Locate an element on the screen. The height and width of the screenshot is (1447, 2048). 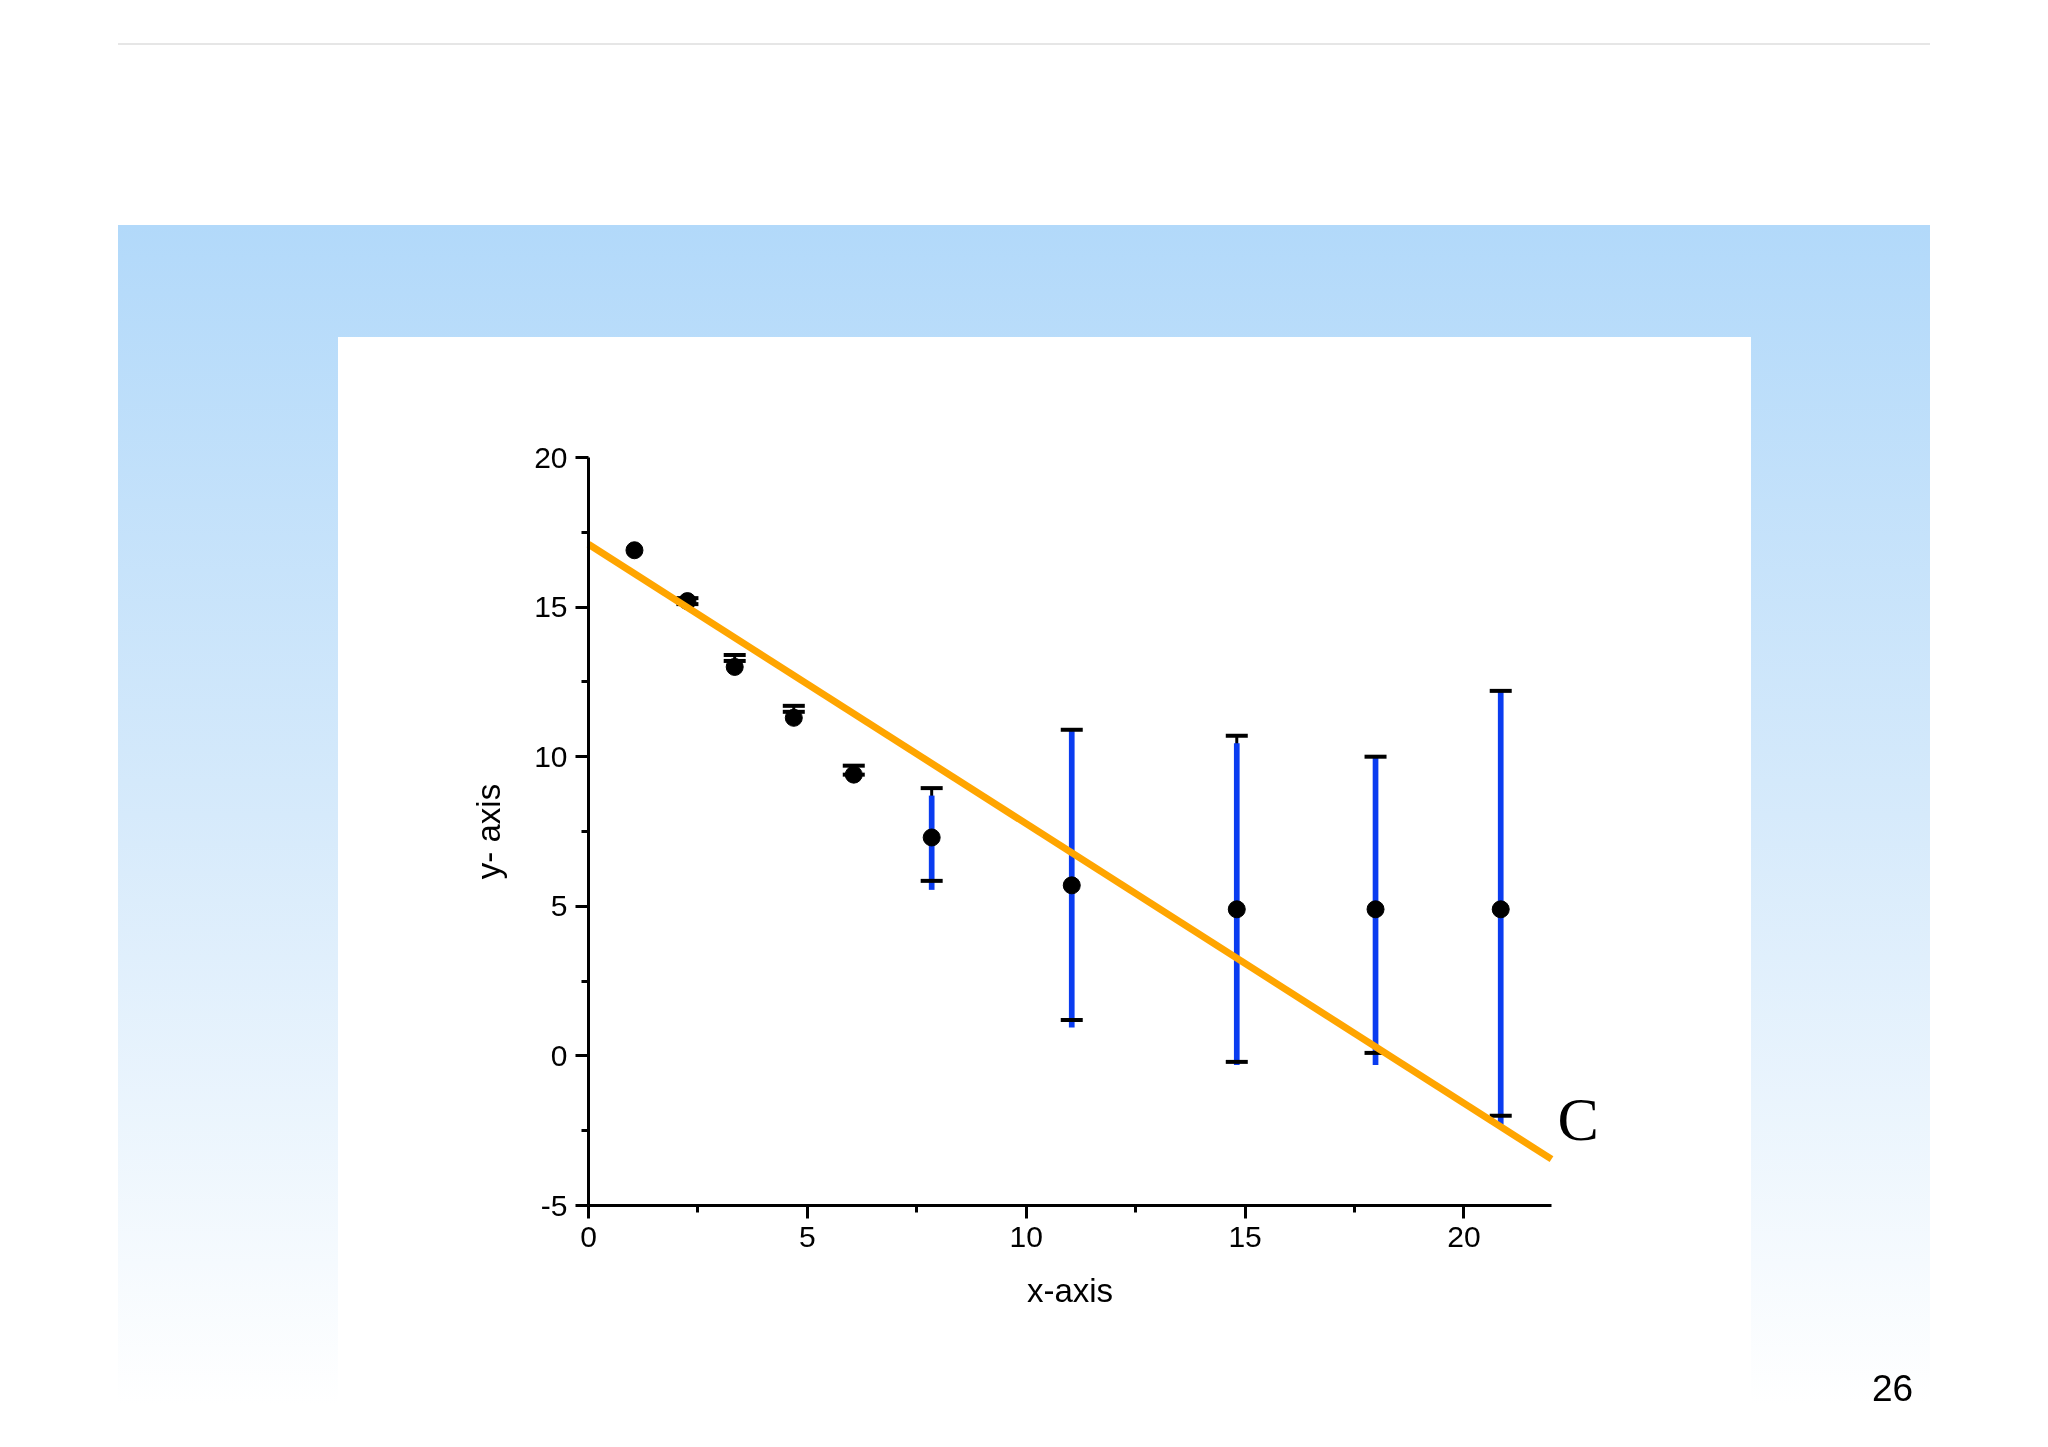
y-tick-label: 5 is located at coordinates (559, 906).